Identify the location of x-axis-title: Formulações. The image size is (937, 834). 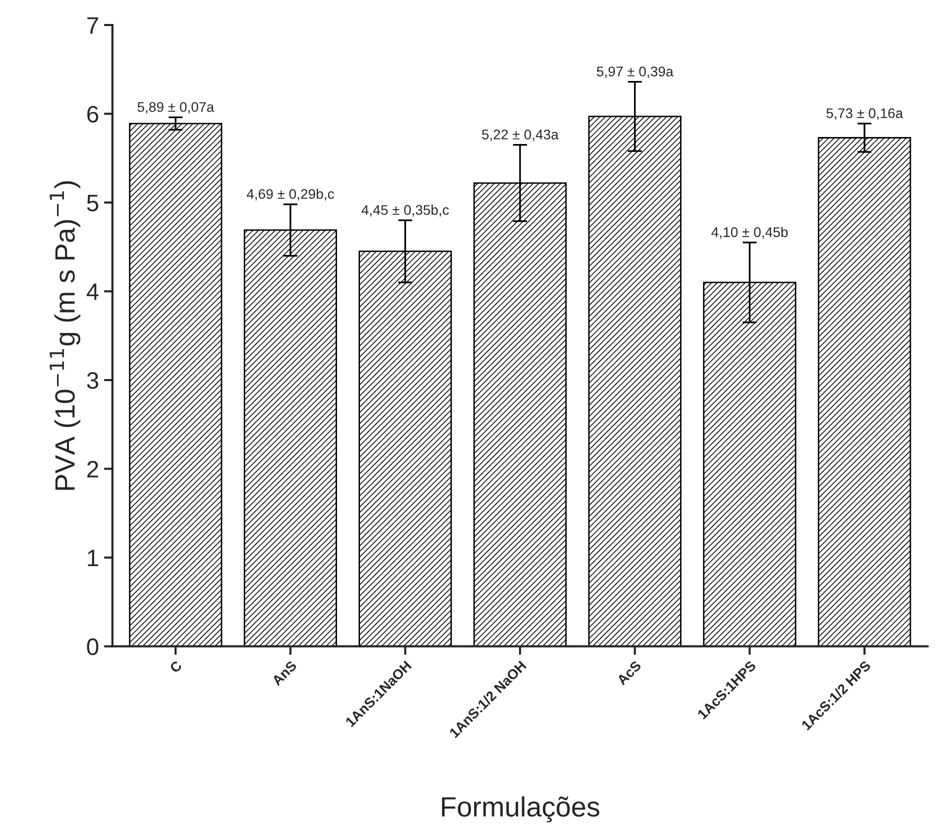
(521, 809).